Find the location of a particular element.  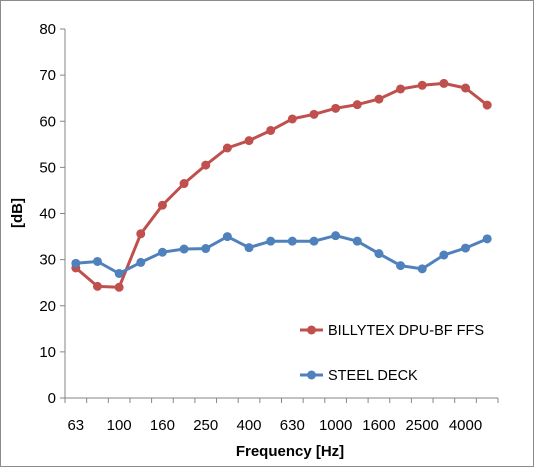

x-tick-label: 4000 is located at coordinates (465, 425).